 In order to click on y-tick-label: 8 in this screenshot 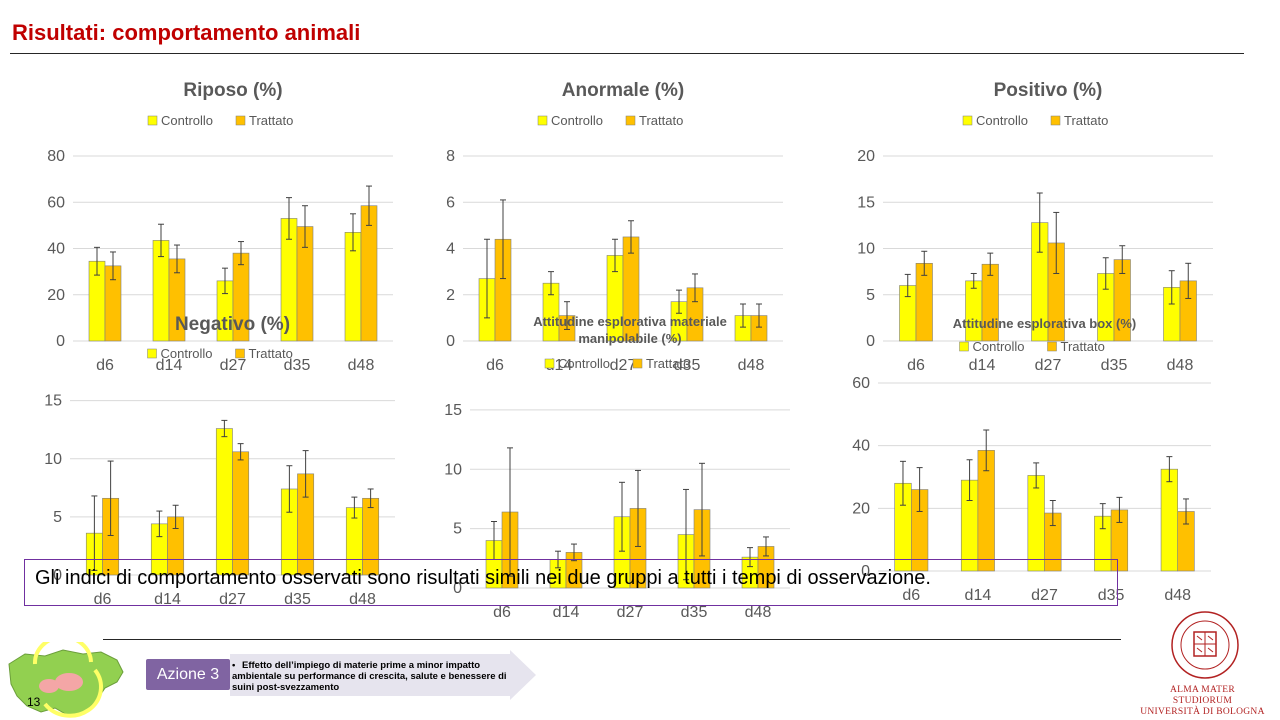, I will do `click(450, 156)`.